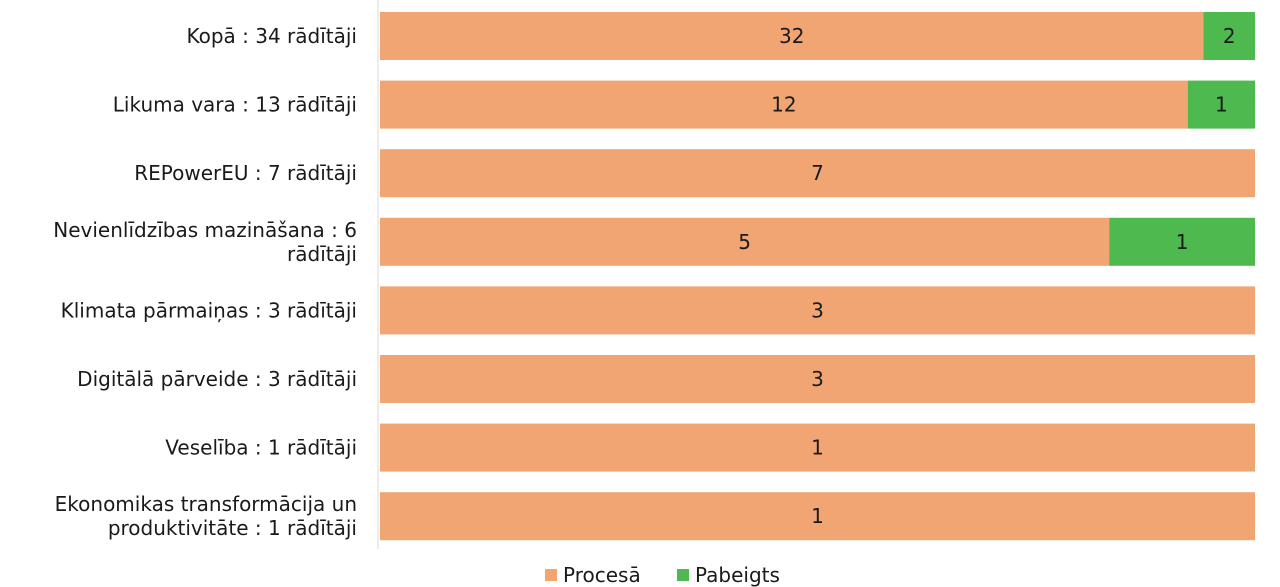 Image resolution: width=1280 pixels, height=587 pixels. I want to click on category-label: Ekonomikas transformācija un, so click(206, 504).